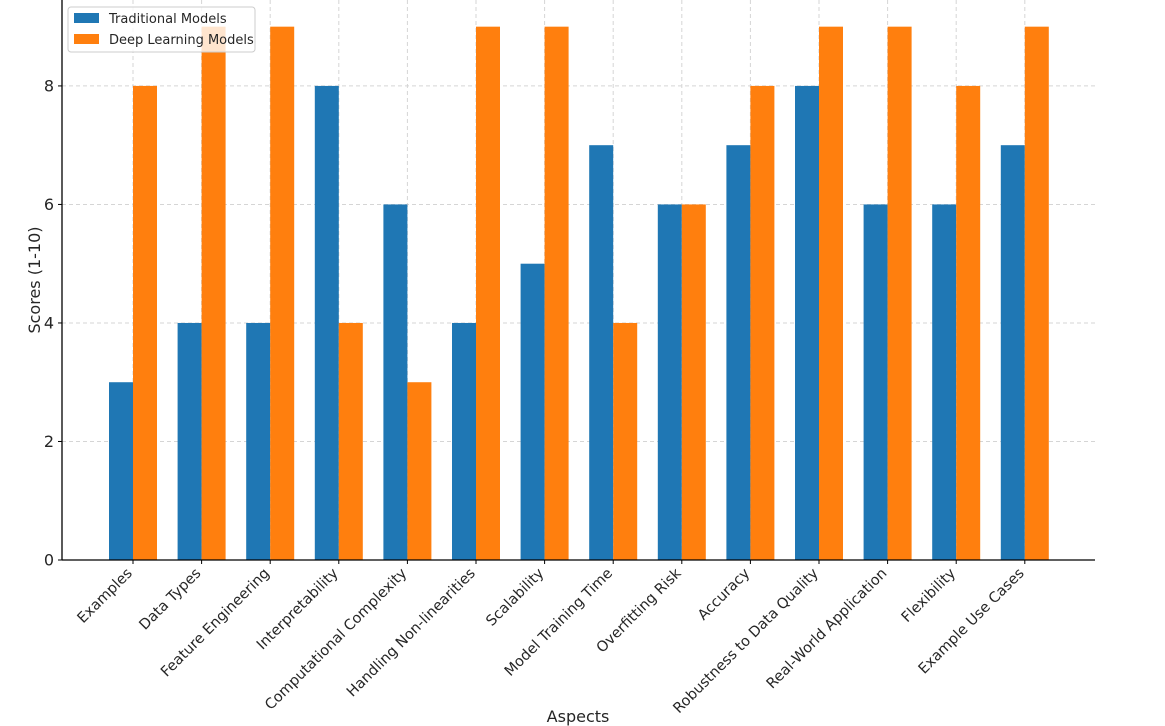 The width and height of the screenshot is (1165, 726). What do you see at coordinates (121, 471) in the screenshot?
I see `bar-traditional-models-examples` at bounding box center [121, 471].